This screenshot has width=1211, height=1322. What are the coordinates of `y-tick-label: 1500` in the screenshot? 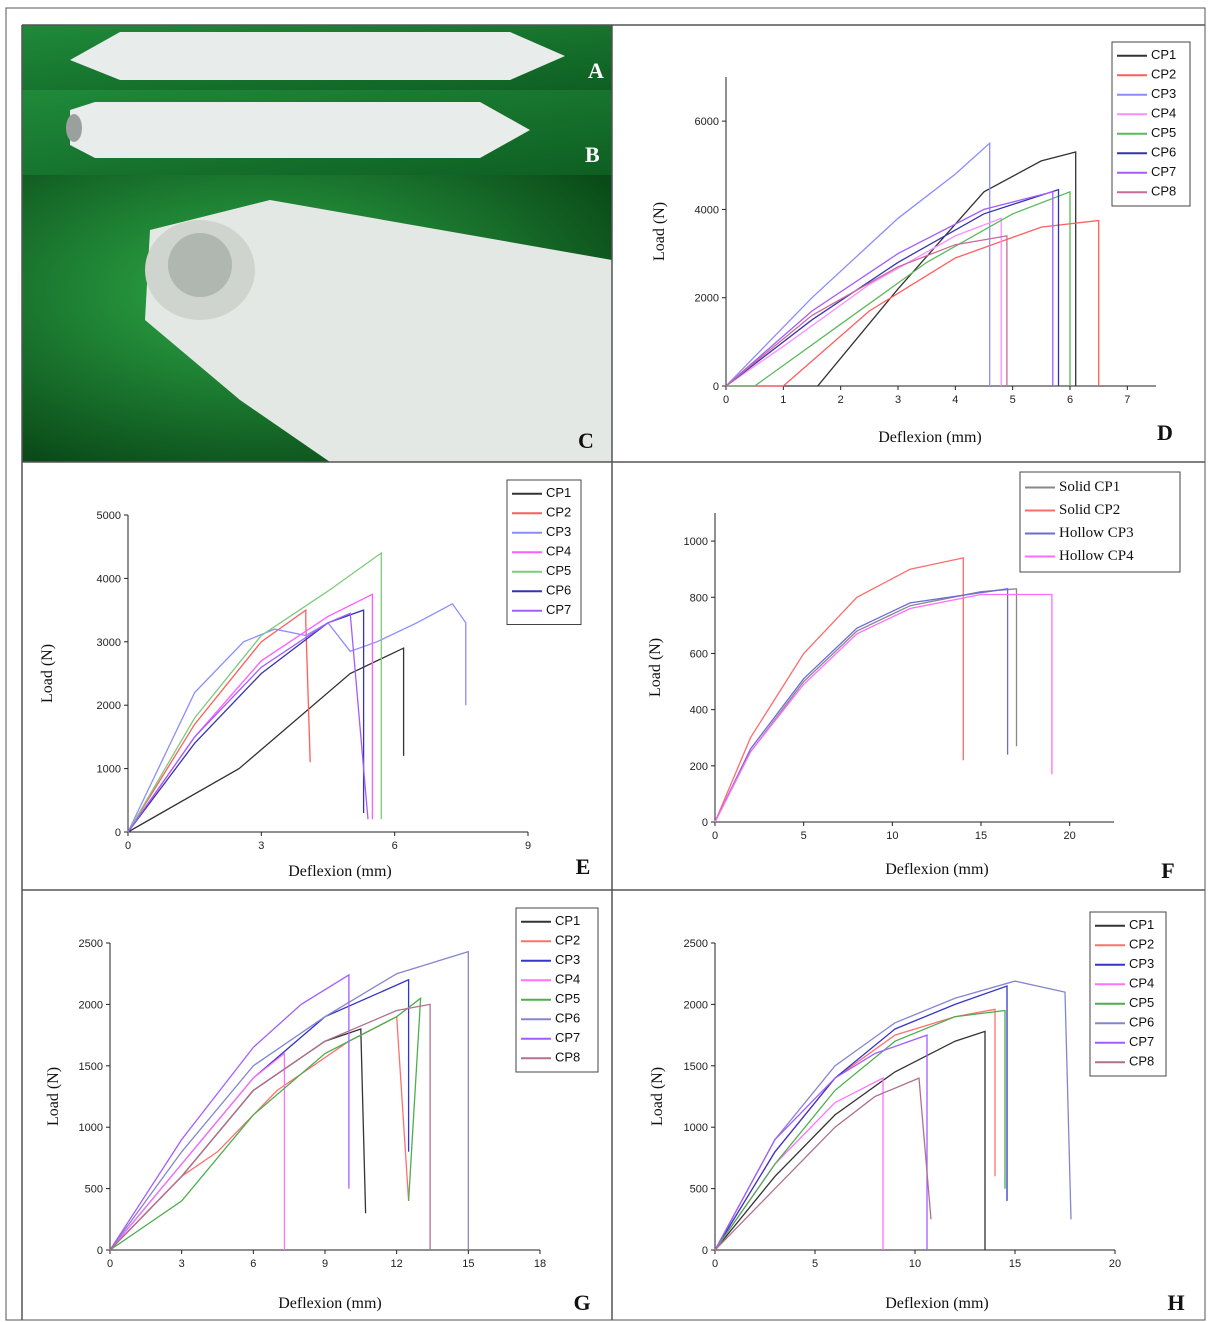 It's located at (91, 1067).